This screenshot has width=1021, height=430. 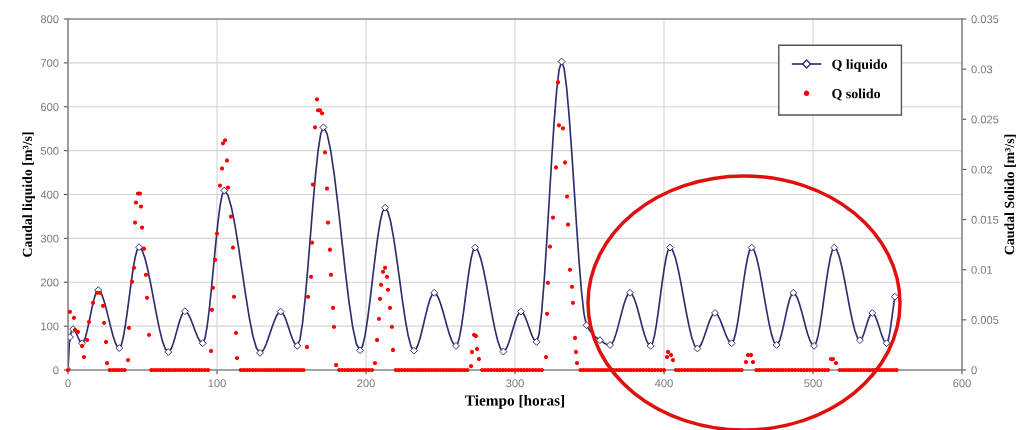 I want to click on x-tick-label: 400, so click(x=663, y=383).